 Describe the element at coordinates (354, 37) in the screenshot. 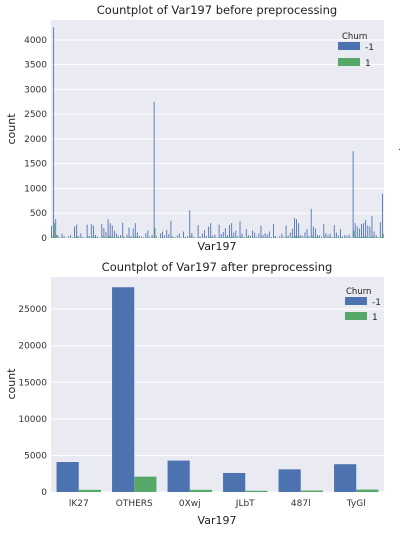

I see `top-legend-title: Churn` at that location.